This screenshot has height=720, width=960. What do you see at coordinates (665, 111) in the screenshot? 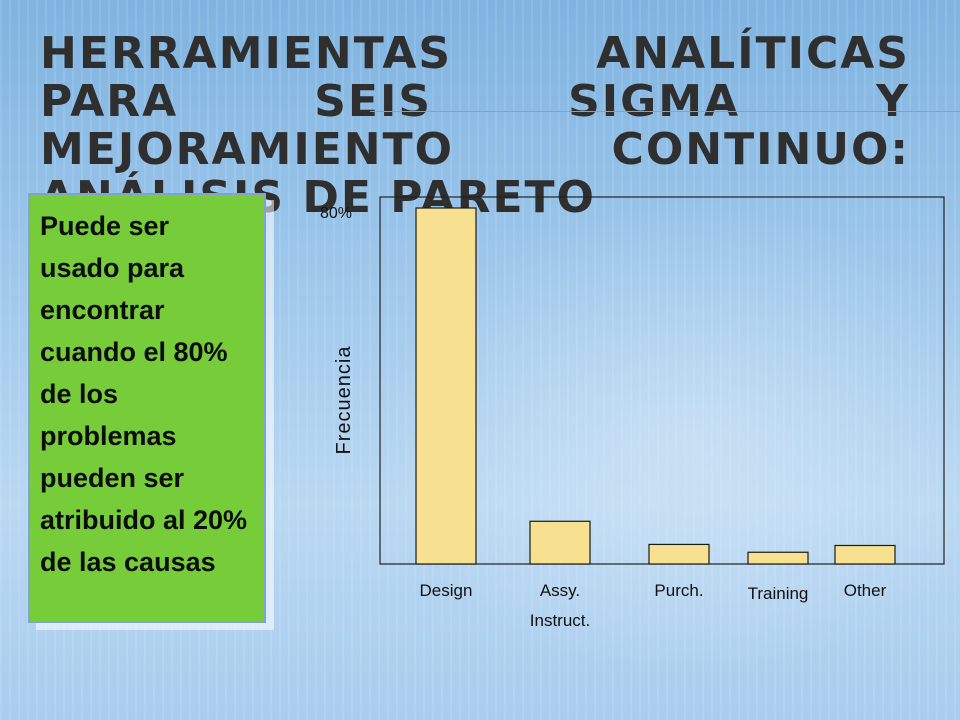
I see `title-underline` at bounding box center [665, 111].